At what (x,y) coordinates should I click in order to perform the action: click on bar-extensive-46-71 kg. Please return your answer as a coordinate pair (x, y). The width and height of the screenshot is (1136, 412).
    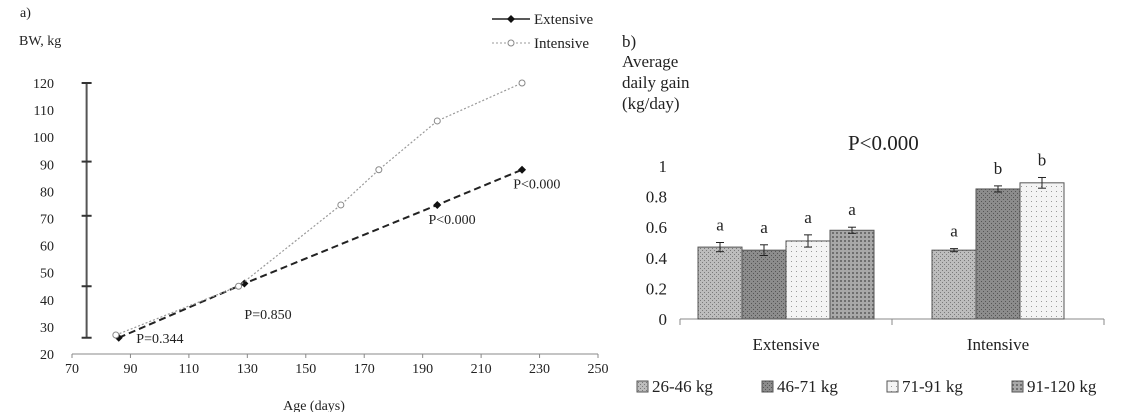
    Looking at the image, I should click on (764, 284).